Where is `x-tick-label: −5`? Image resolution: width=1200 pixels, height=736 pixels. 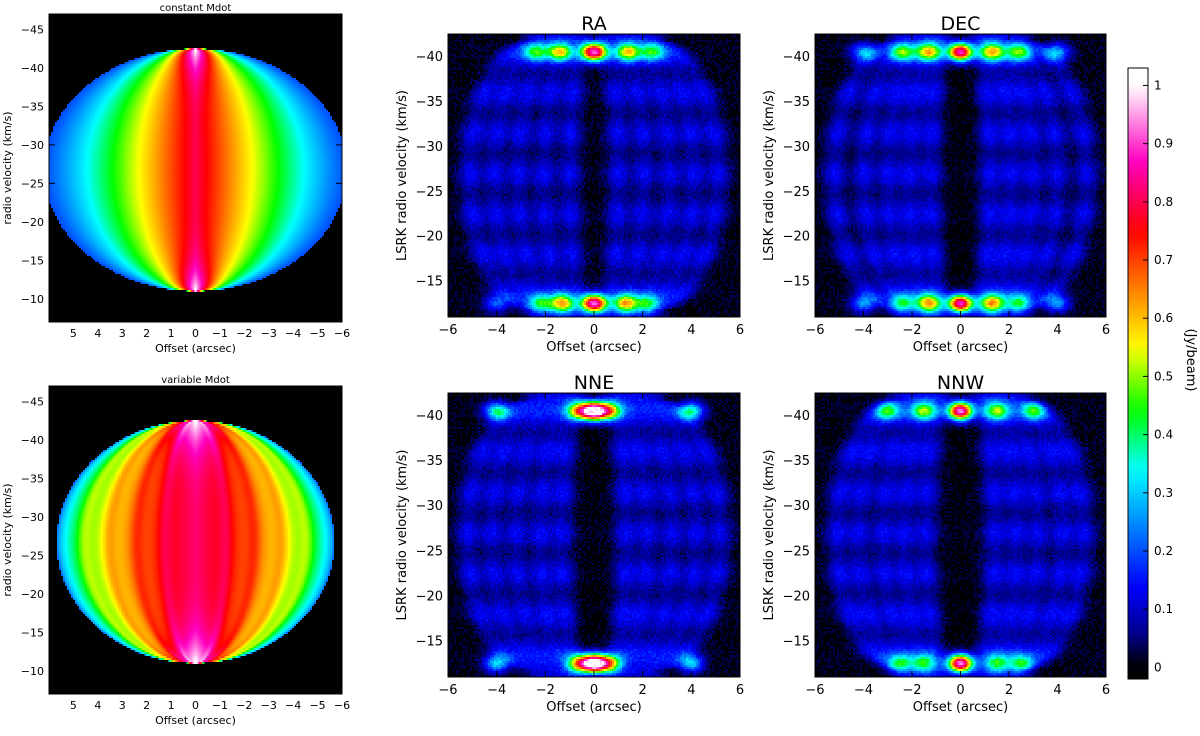 x-tick-label: −5 is located at coordinates (317, 333).